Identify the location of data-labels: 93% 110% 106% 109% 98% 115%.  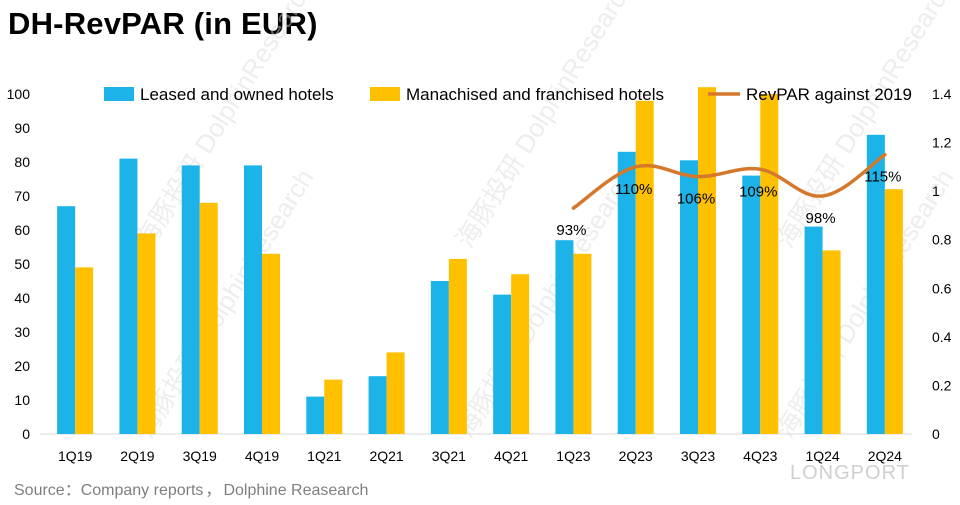
(728, 204).